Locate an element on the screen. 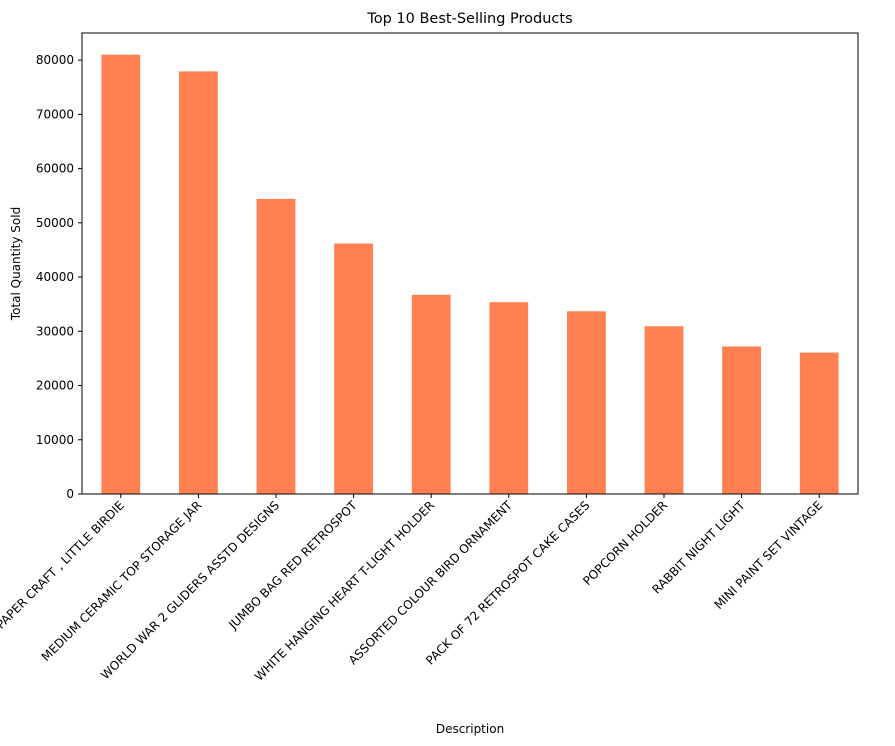 The image size is (895, 746). chart-title: Top 10 Best-Selling Products is located at coordinates (469, 19).